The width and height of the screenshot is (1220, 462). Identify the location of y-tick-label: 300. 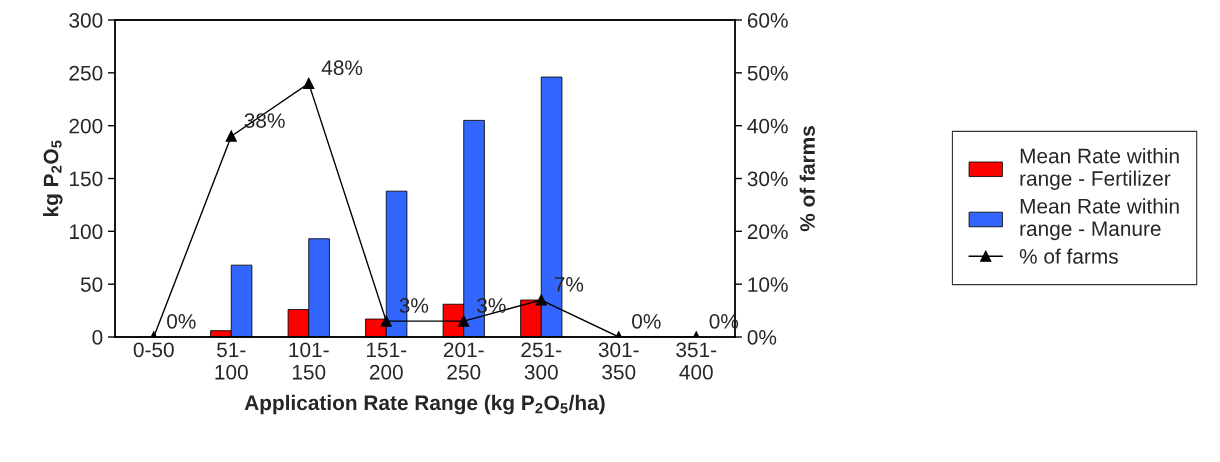
(86, 20).